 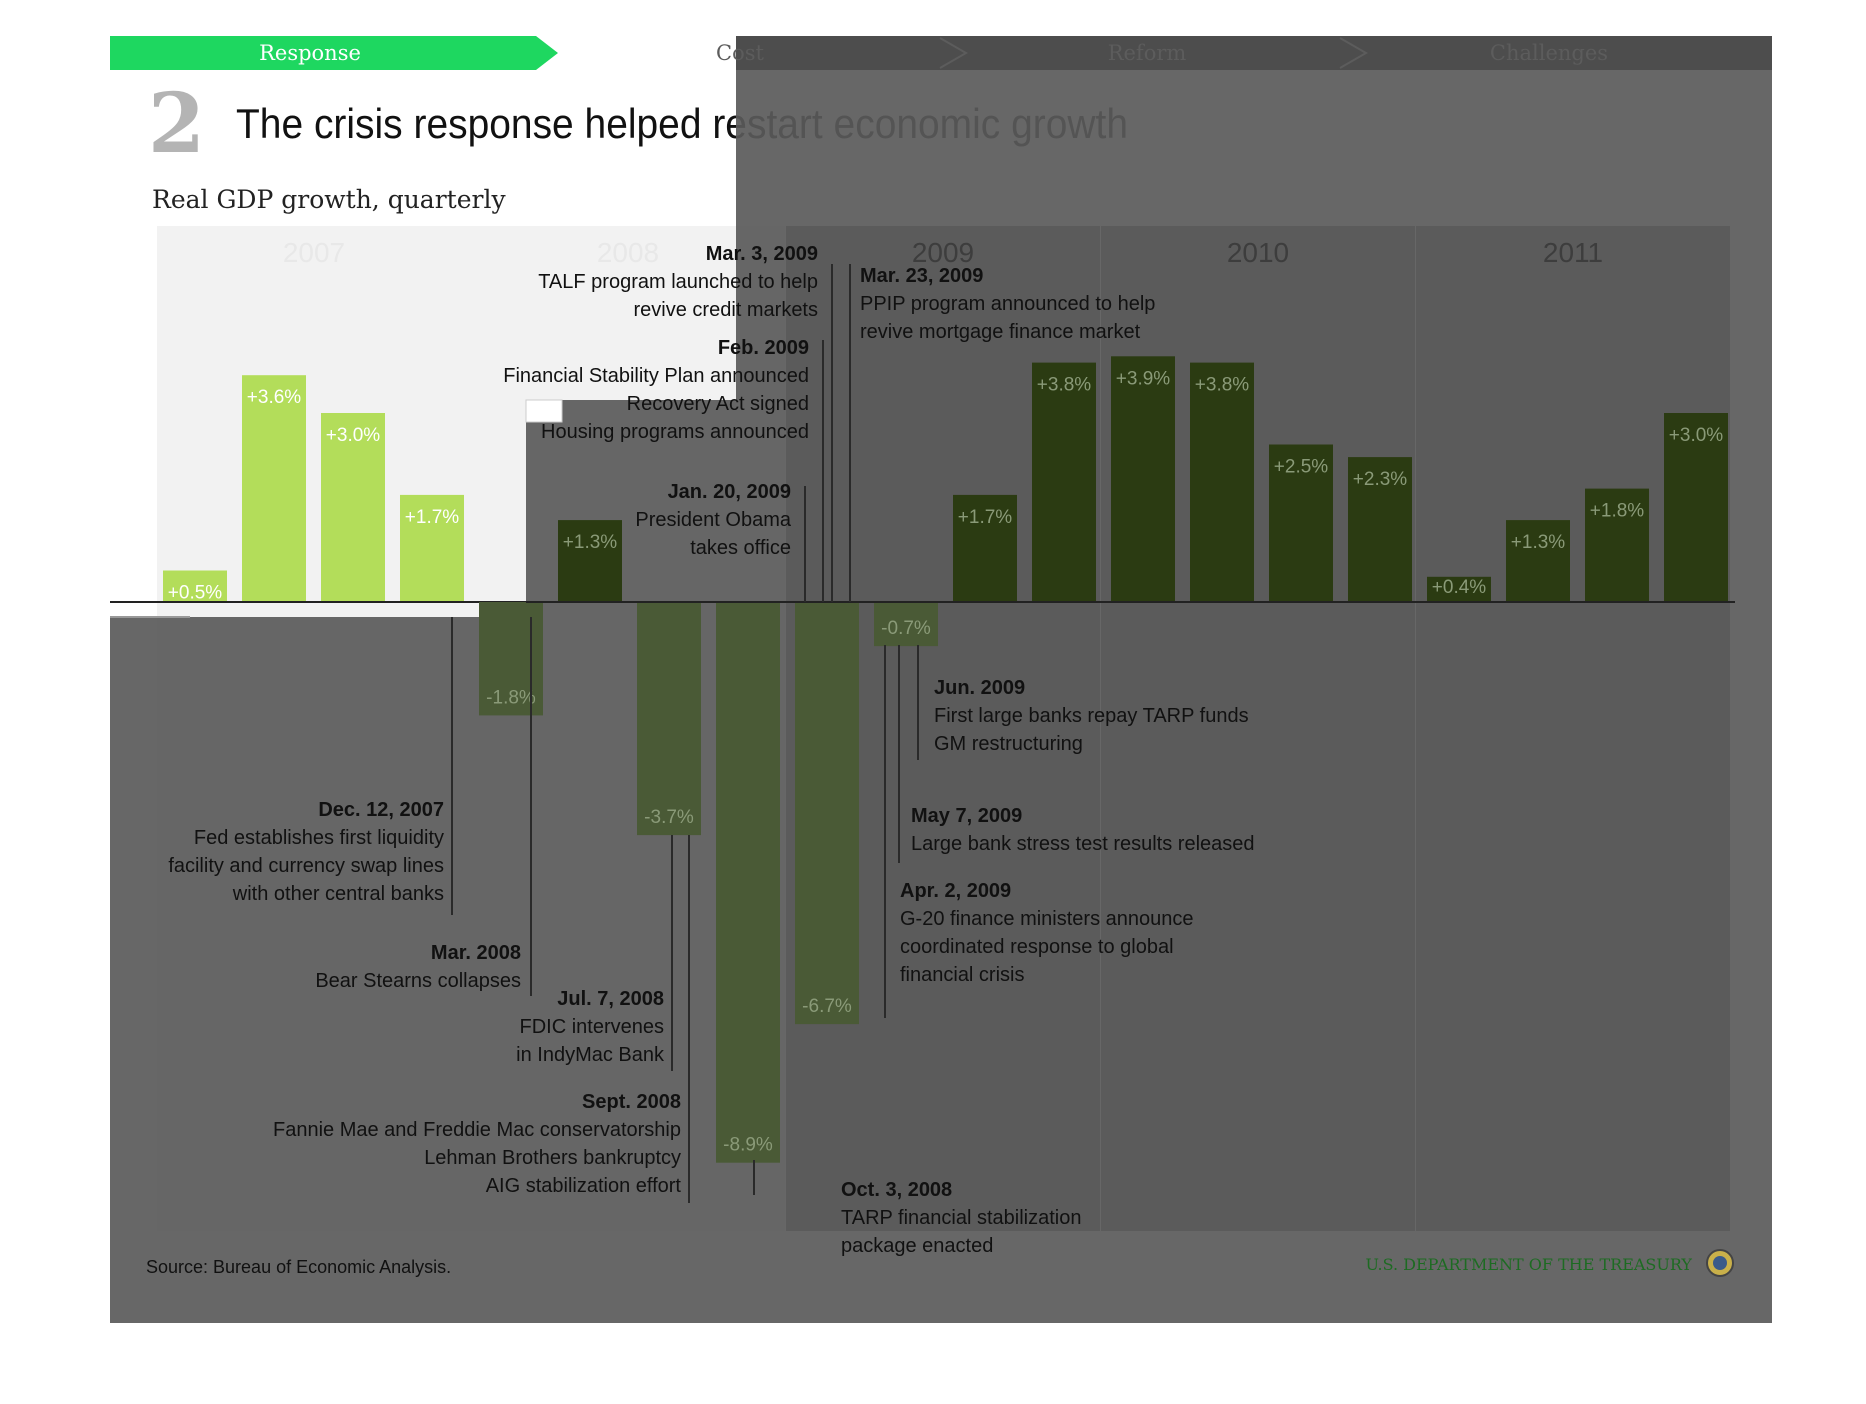 What do you see at coordinates (1000, 332) in the screenshot?
I see `annotation-1-line-1: revive mortgage finance market` at bounding box center [1000, 332].